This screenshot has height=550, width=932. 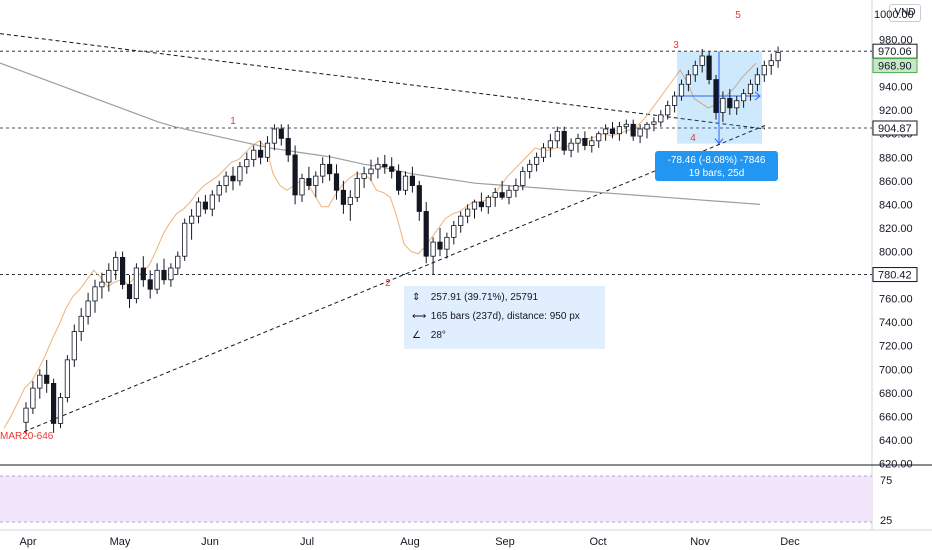 I want to click on currency-badge: VND, so click(x=905, y=13).